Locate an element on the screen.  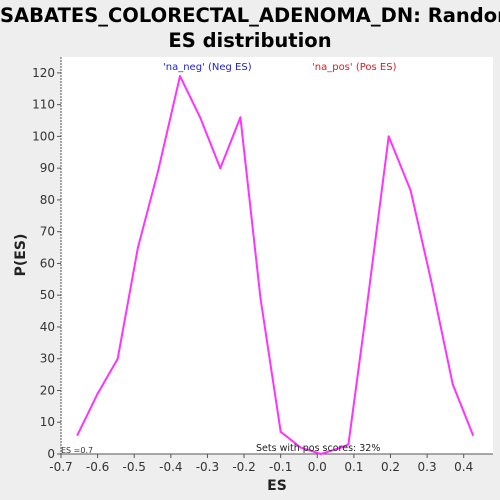
x-tick-label: -0.3 is located at coordinates (207, 467).